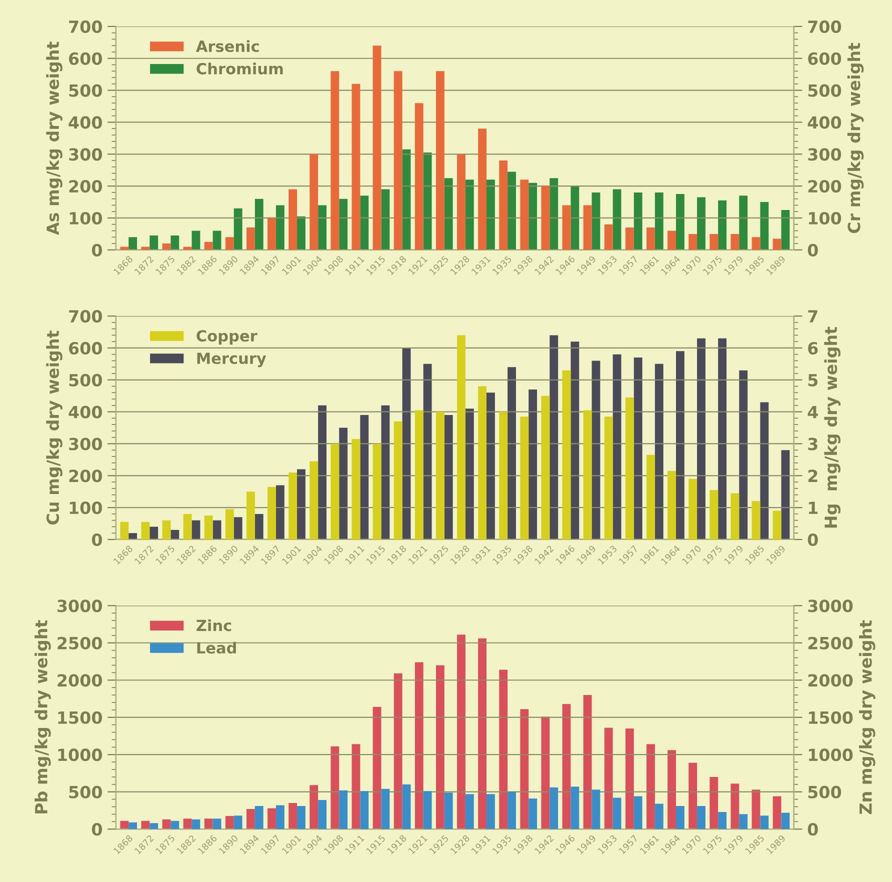 Image resolution: width=892 pixels, height=882 pixels. Describe the element at coordinates (80, 717) in the screenshot. I see `y-tick-label: 1500` at that location.